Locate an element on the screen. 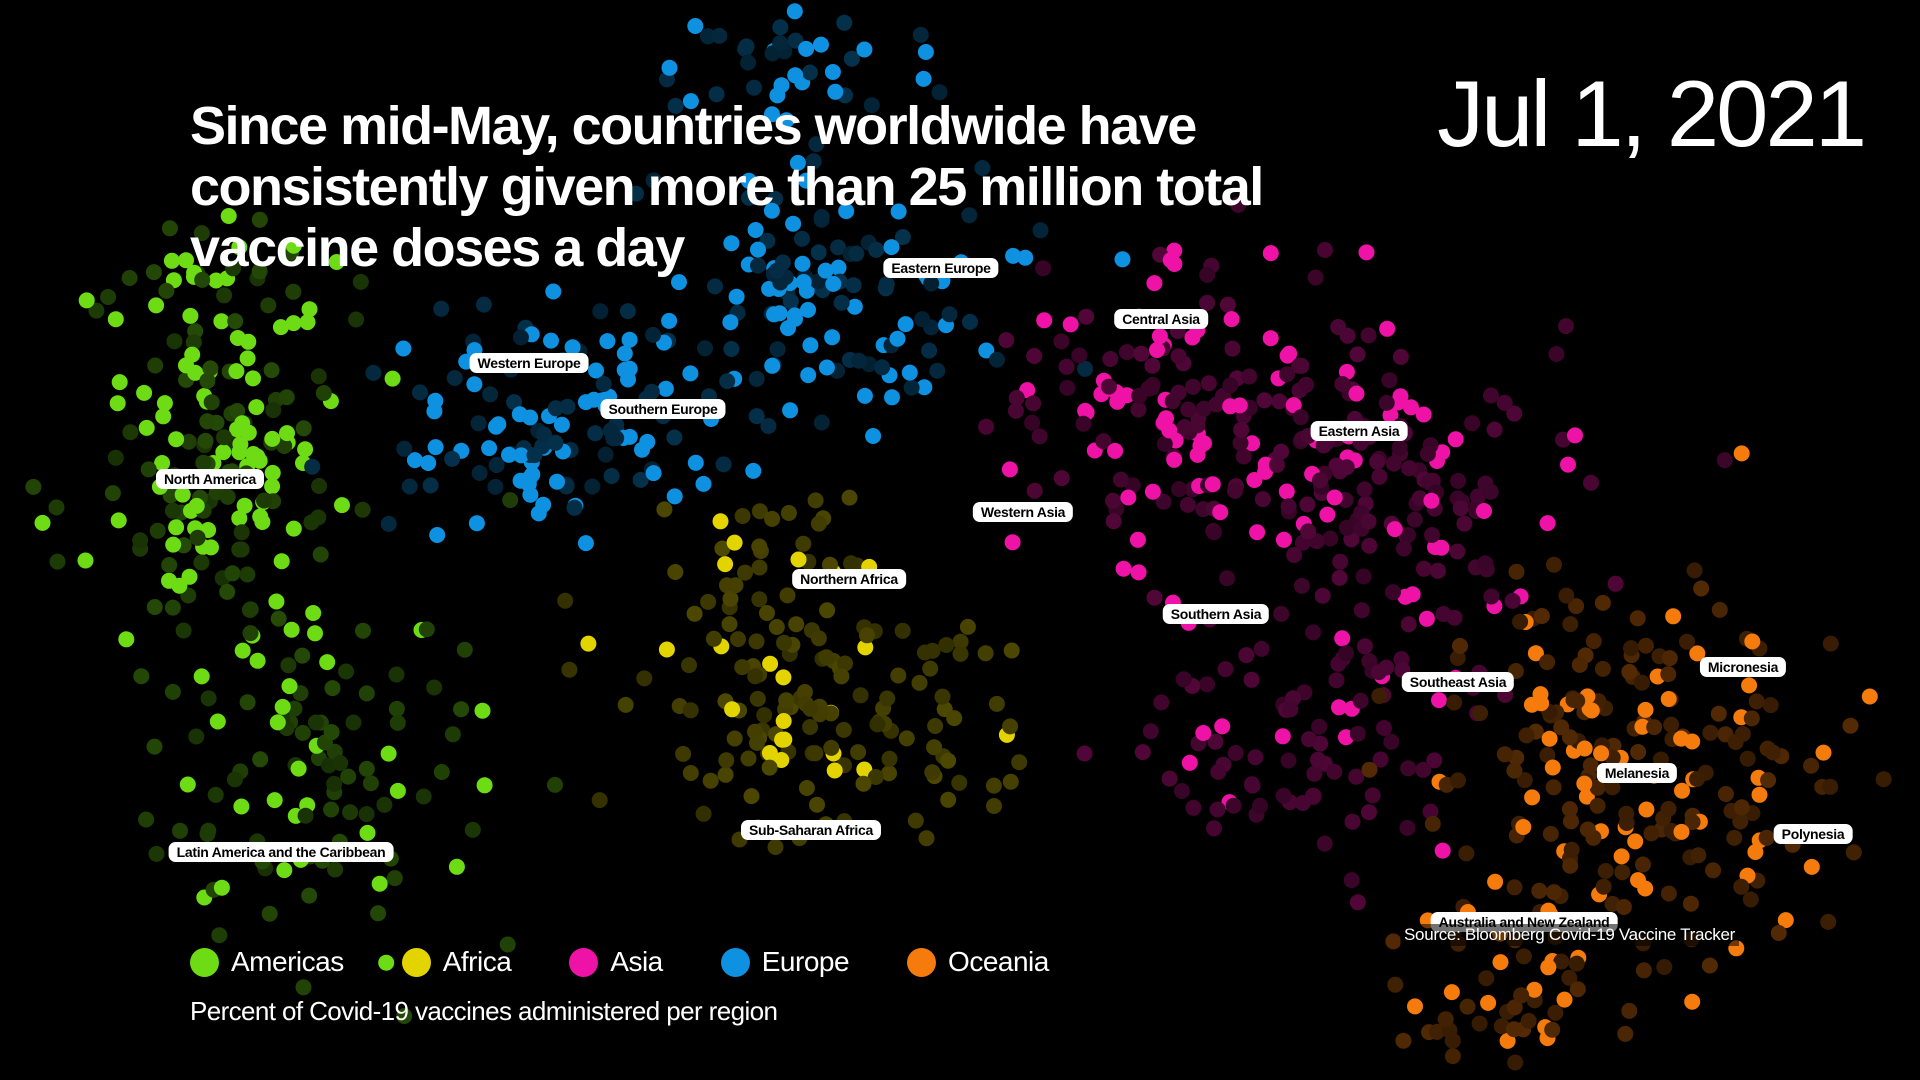  subregion-label-western-asia: Western Asia is located at coordinates (1023, 512).